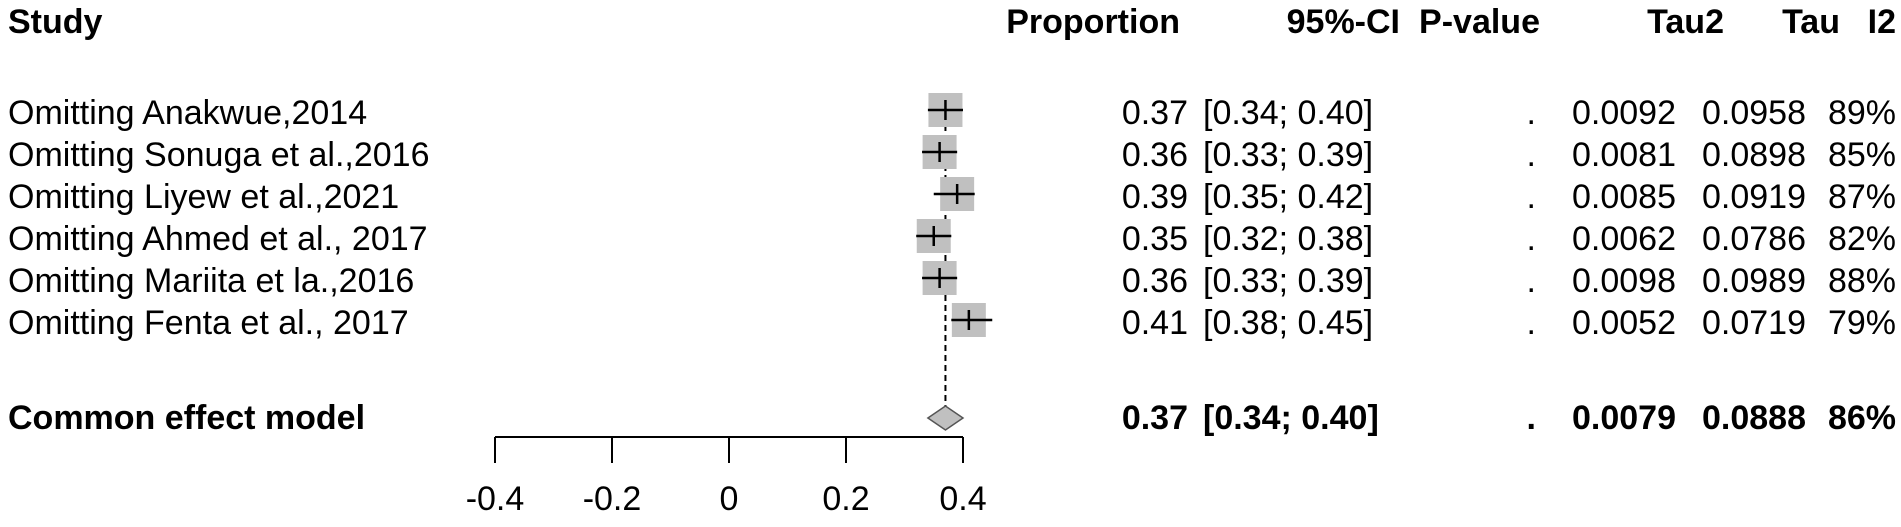  Describe the element at coordinates (1811, 22) in the screenshot. I see `header-tau: Tau` at that location.